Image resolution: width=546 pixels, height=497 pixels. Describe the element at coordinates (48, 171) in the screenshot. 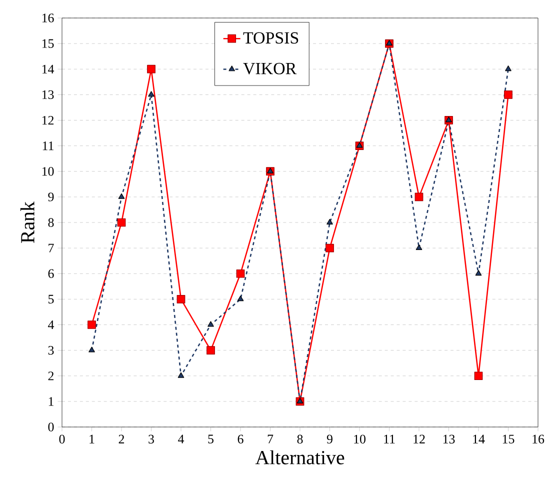

I see `y-tick-label: 10` at that location.